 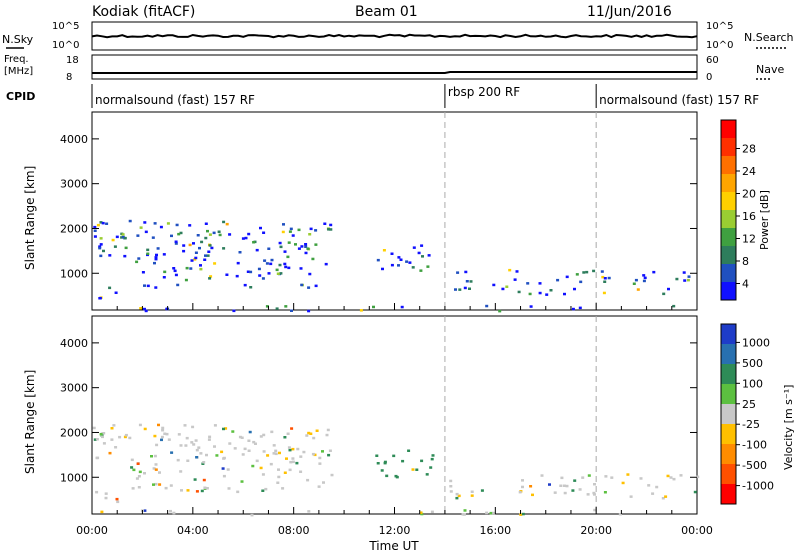 What do you see at coordinates (758, 486) in the screenshot?
I see `colorbar-tick-label: -1000` at bounding box center [758, 486].